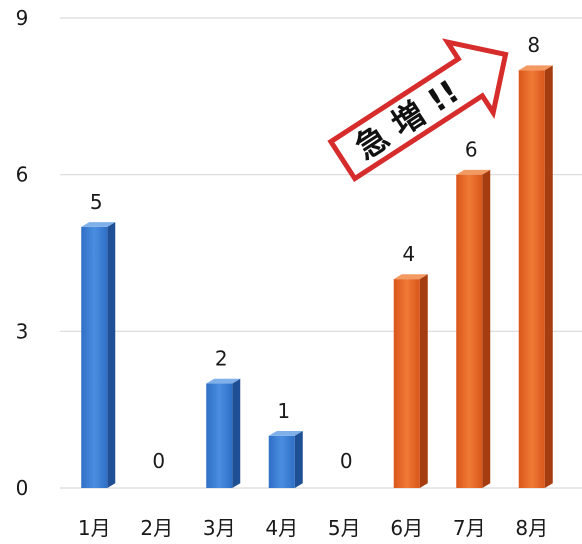 This screenshot has height=544, width=582. I want to click on data-label: 6, so click(471, 150).